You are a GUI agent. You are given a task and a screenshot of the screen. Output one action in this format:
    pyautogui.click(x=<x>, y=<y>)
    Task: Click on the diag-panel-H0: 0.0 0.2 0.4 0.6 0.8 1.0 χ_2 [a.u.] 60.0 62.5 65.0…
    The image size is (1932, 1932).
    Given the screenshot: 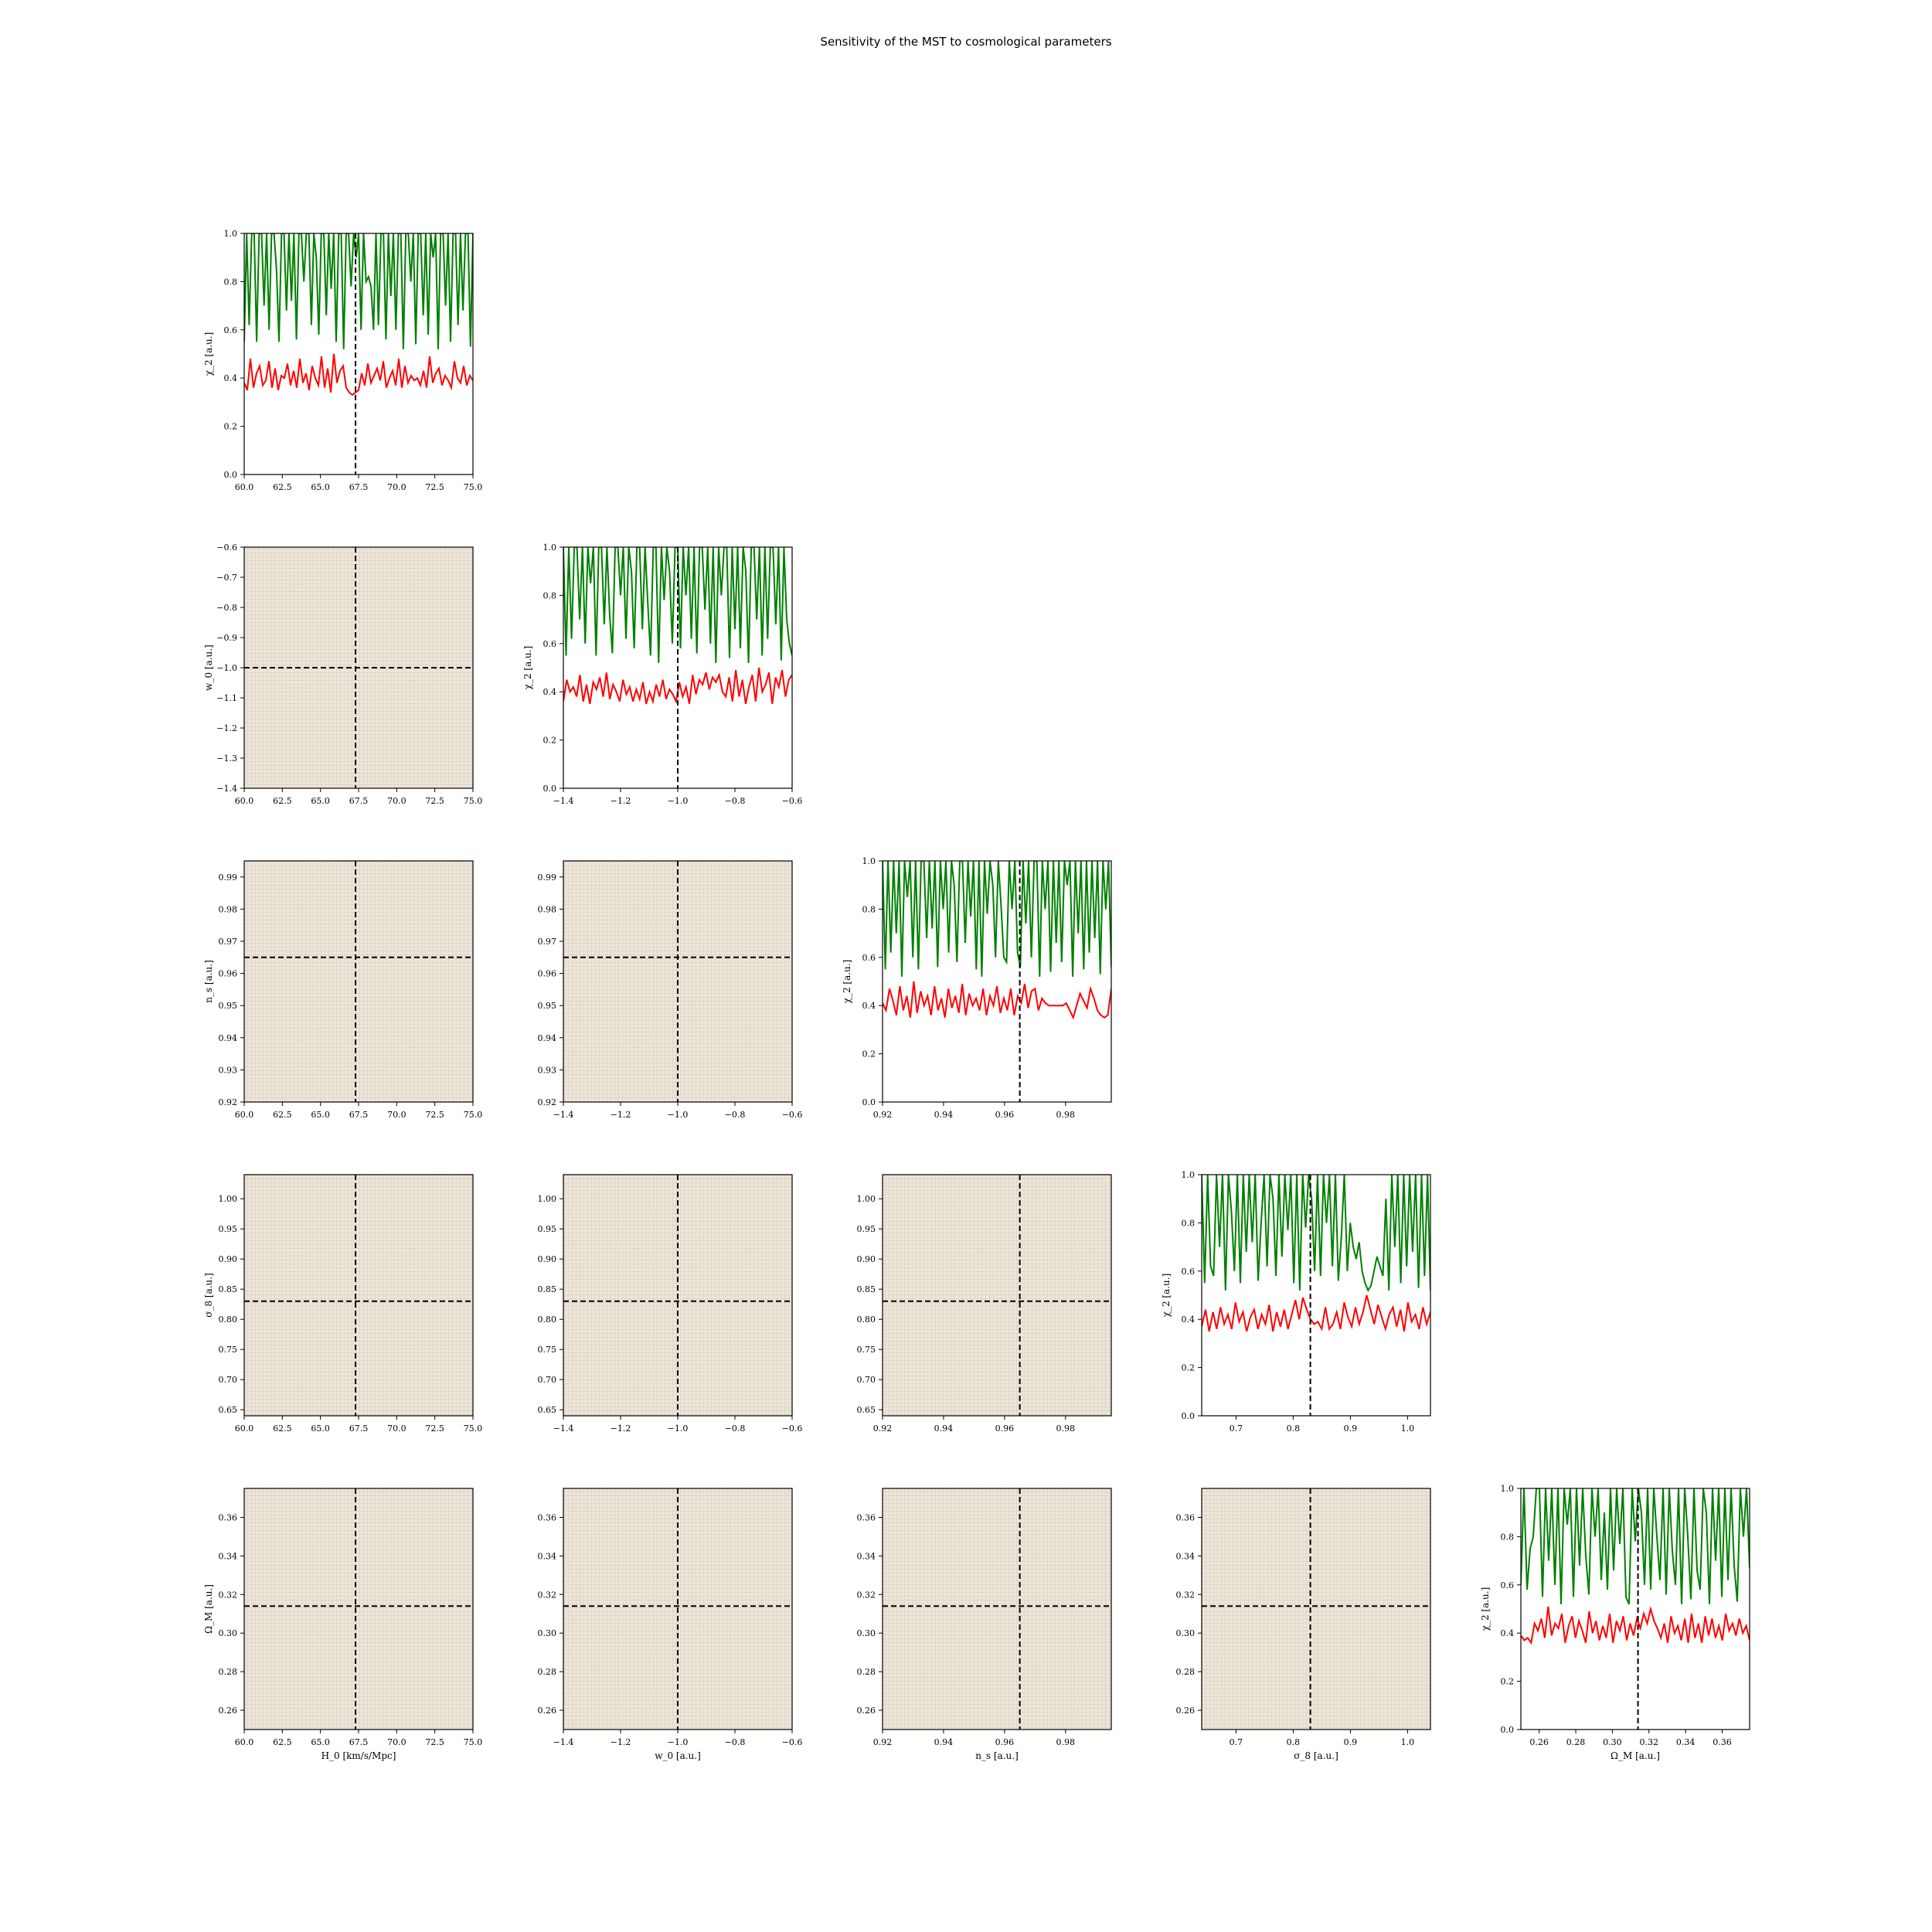 What is the action you would take?
    pyautogui.click(x=342, y=360)
    